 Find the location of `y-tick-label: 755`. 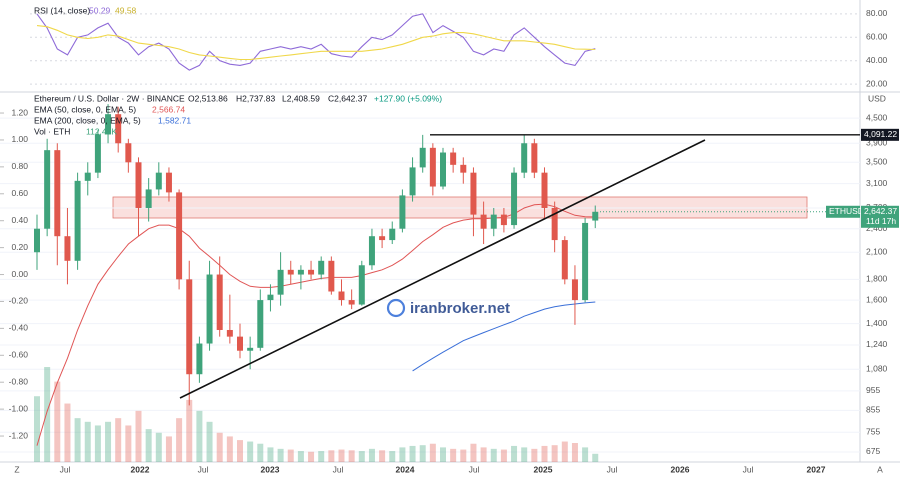

y-tick-label: 755 is located at coordinates (873, 432).